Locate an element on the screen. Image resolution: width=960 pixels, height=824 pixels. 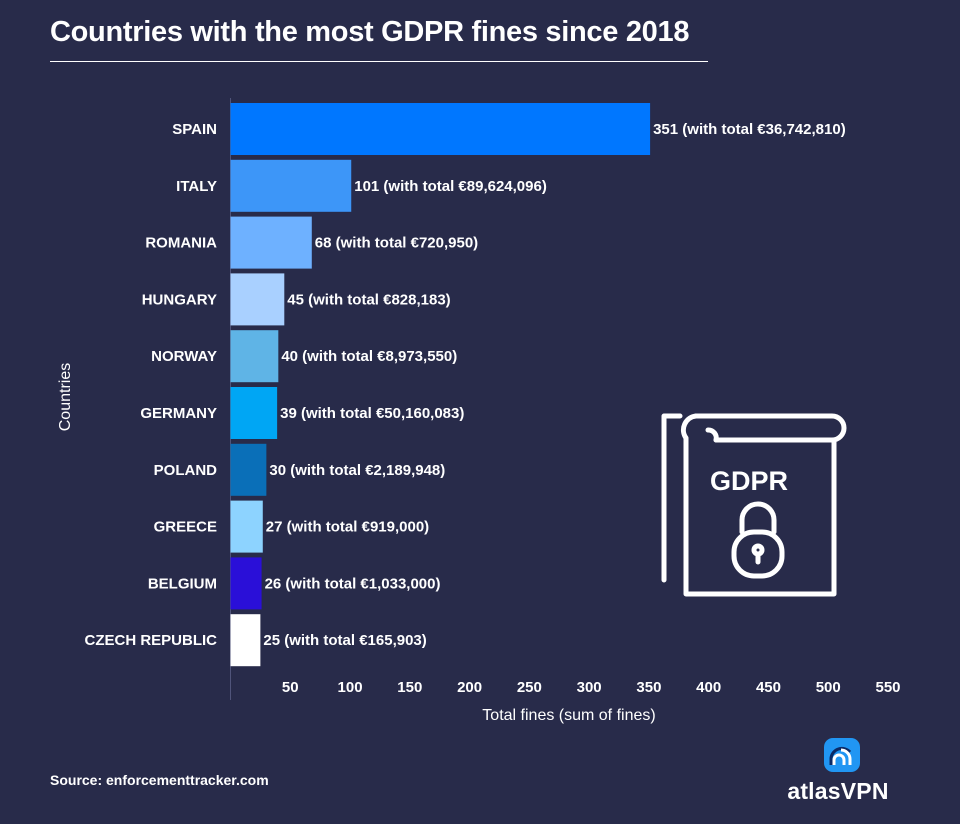
category-label: HUNGARY is located at coordinates (179, 299).